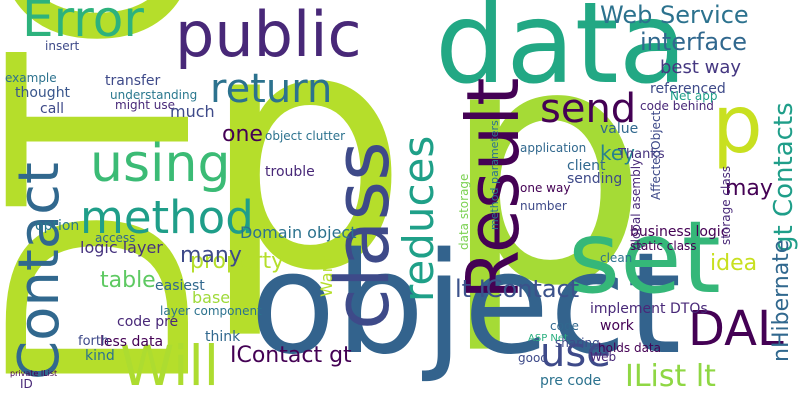 The image size is (800, 400). I want to click on word: trouble, so click(290, 172).